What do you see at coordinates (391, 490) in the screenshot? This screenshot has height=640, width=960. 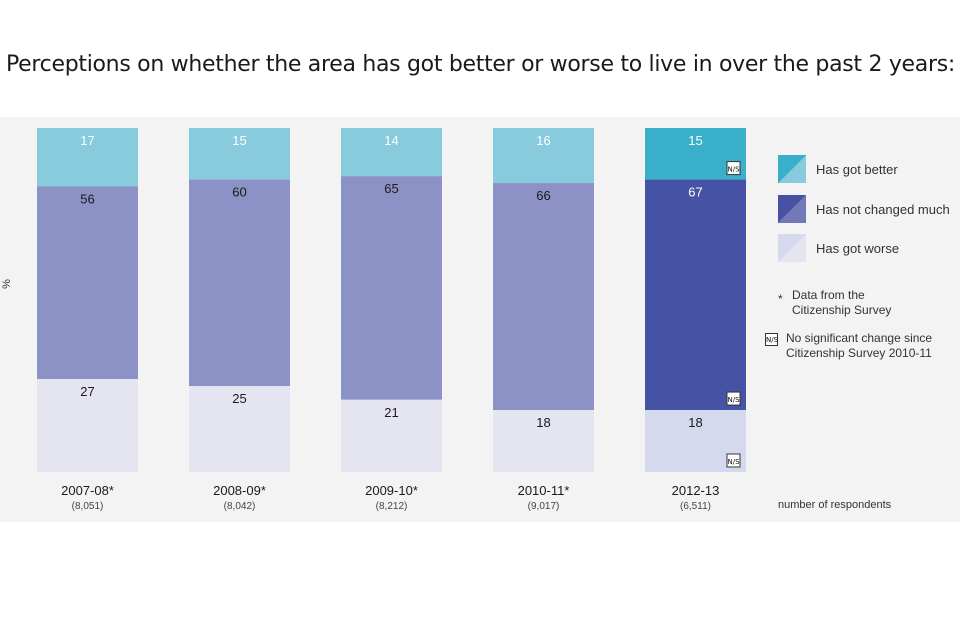 I see `x-tick-label: 2009-10*` at bounding box center [391, 490].